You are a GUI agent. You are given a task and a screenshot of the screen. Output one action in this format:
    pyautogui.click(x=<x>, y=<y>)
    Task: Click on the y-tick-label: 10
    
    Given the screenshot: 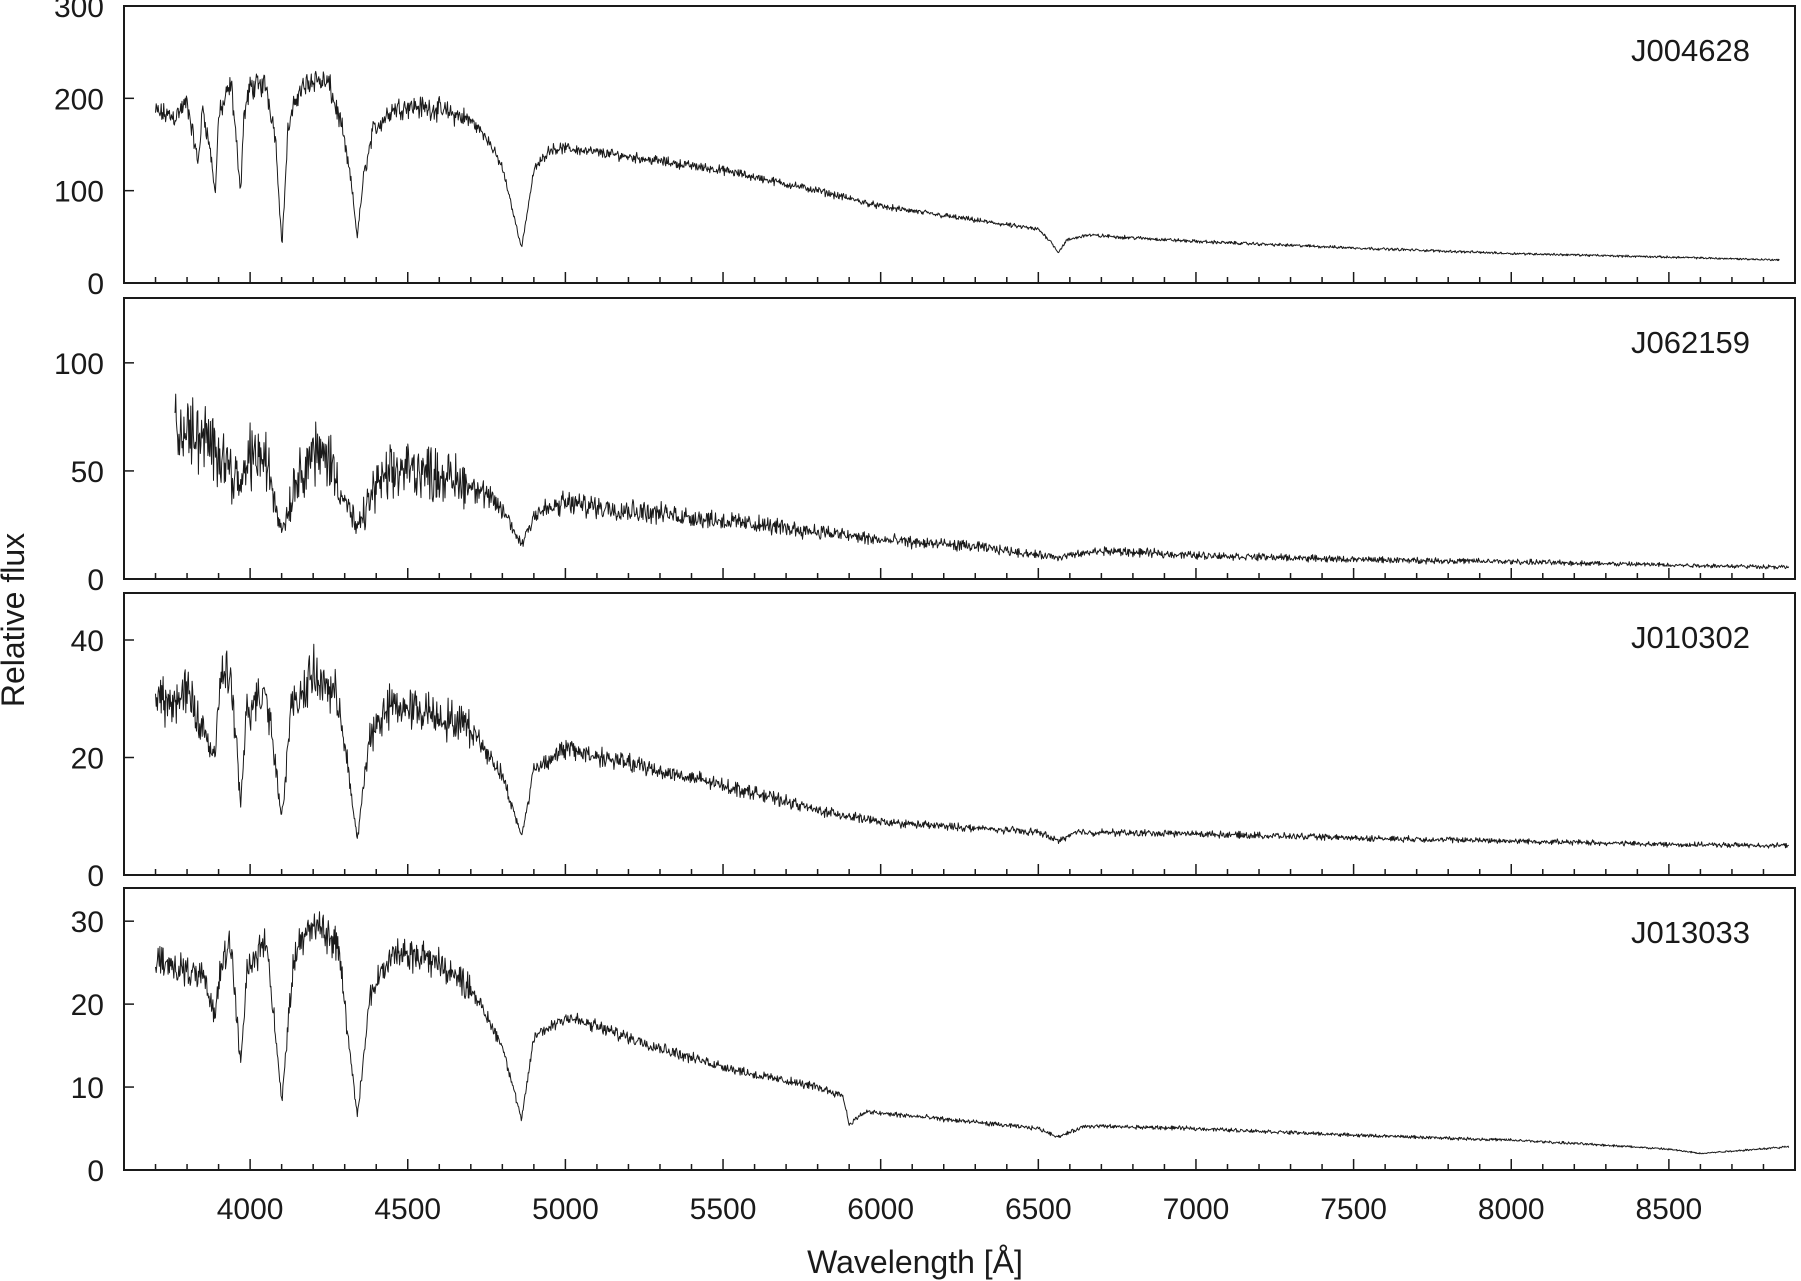 What is the action you would take?
    pyautogui.click(x=87, y=1088)
    